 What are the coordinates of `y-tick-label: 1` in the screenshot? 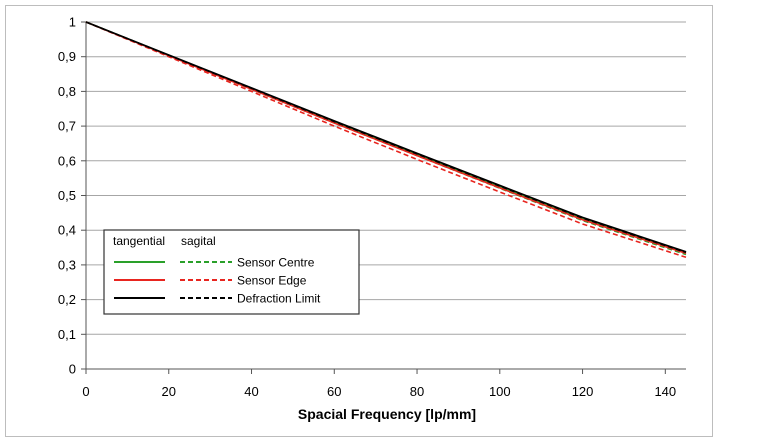 It's located at (72, 22).